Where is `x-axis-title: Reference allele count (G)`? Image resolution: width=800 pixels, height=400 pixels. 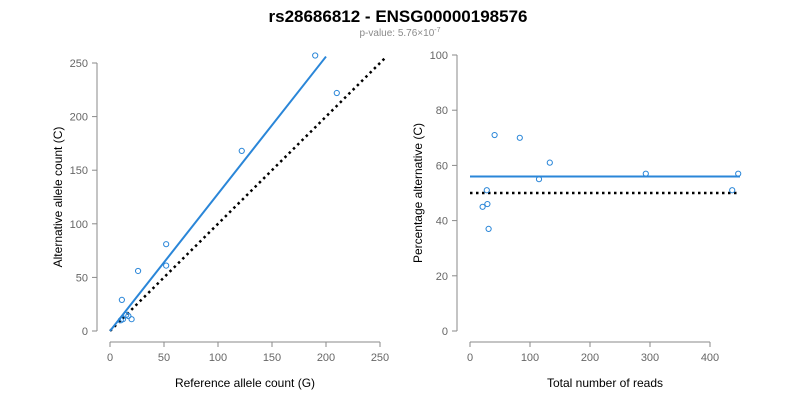 x-axis-title: Reference allele count (G) is located at coordinates (245, 383).